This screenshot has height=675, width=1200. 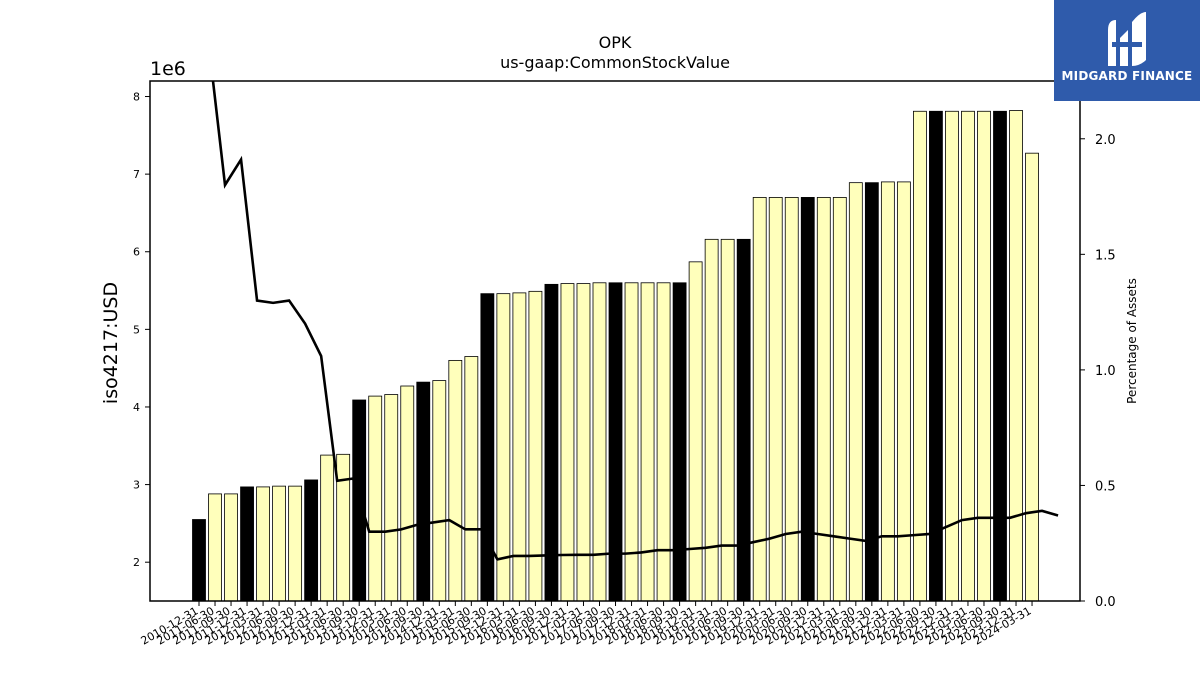 I want to click on y2-axis-ticks: 0.0 0.5 1.0 1.5 2.0, so click(x=1098, y=371).